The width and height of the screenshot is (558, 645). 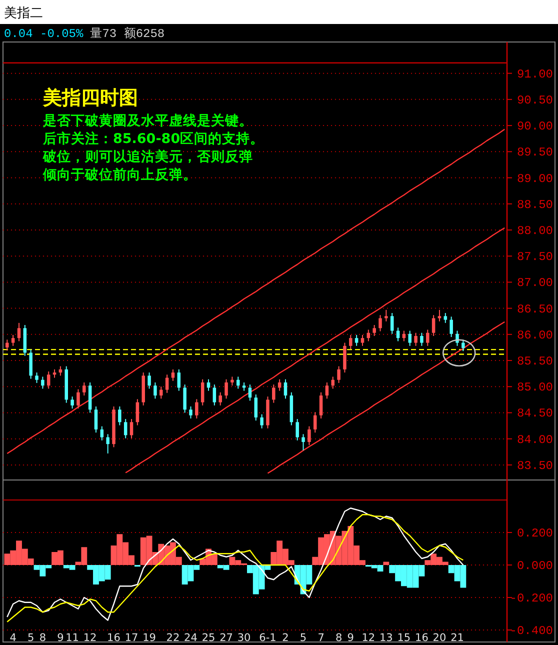 What do you see at coordinates (534, 231) in the screenshot?
I see `y-tick-label: 88.00` at bounding box center [534, 231].